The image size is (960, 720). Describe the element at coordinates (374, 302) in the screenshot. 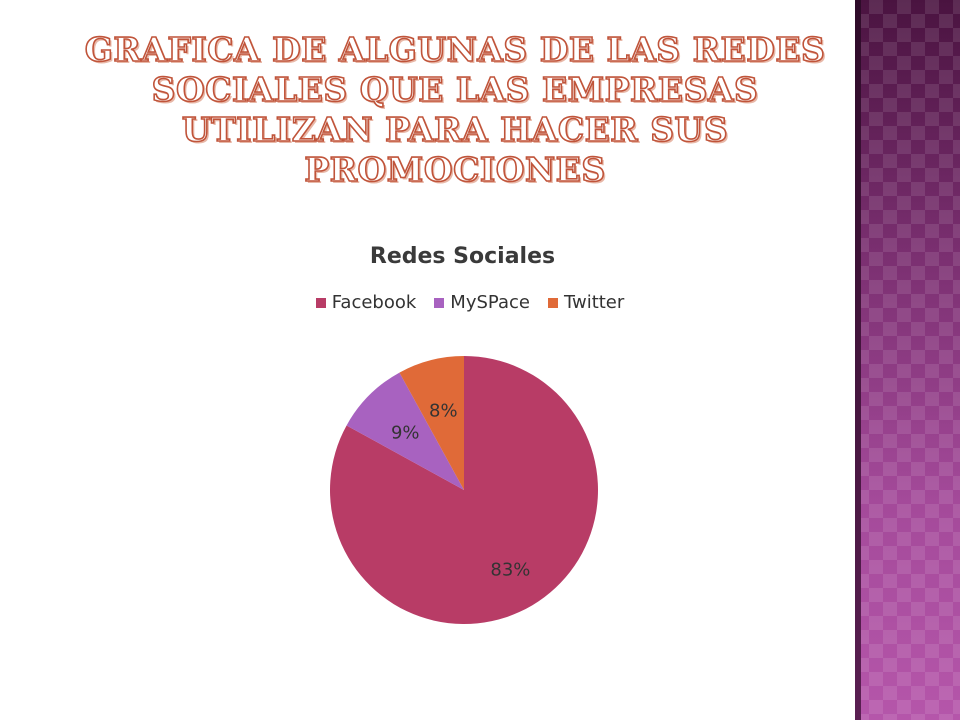

I see `legend-label-facebook: Facebook` at that location.